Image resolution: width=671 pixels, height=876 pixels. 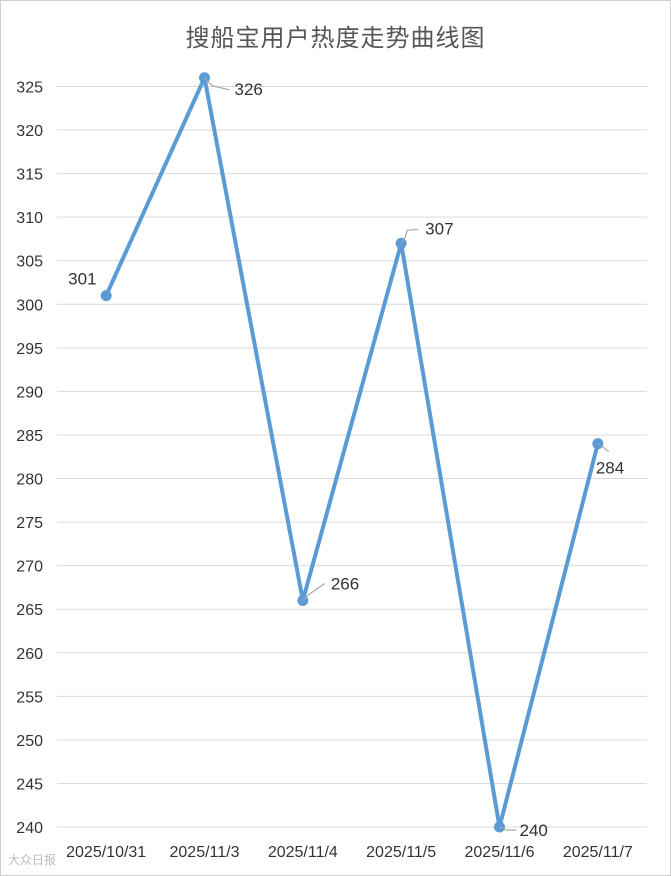 What do you see at coordinates (29, 175) in the screenshot?
I see `y-tick-label: 315` at bounding box center [29, 175].